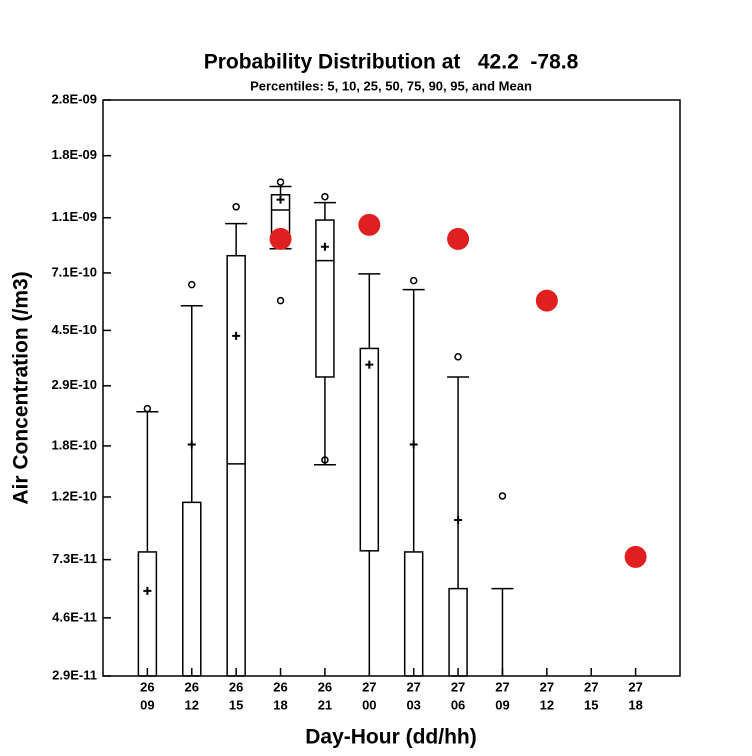 The image size is (752, 756). What do you see at coordinates (74, 495) in the screenshot?
I see `y-tick-label: 1.2E-10` at bounding box center [74, 495].